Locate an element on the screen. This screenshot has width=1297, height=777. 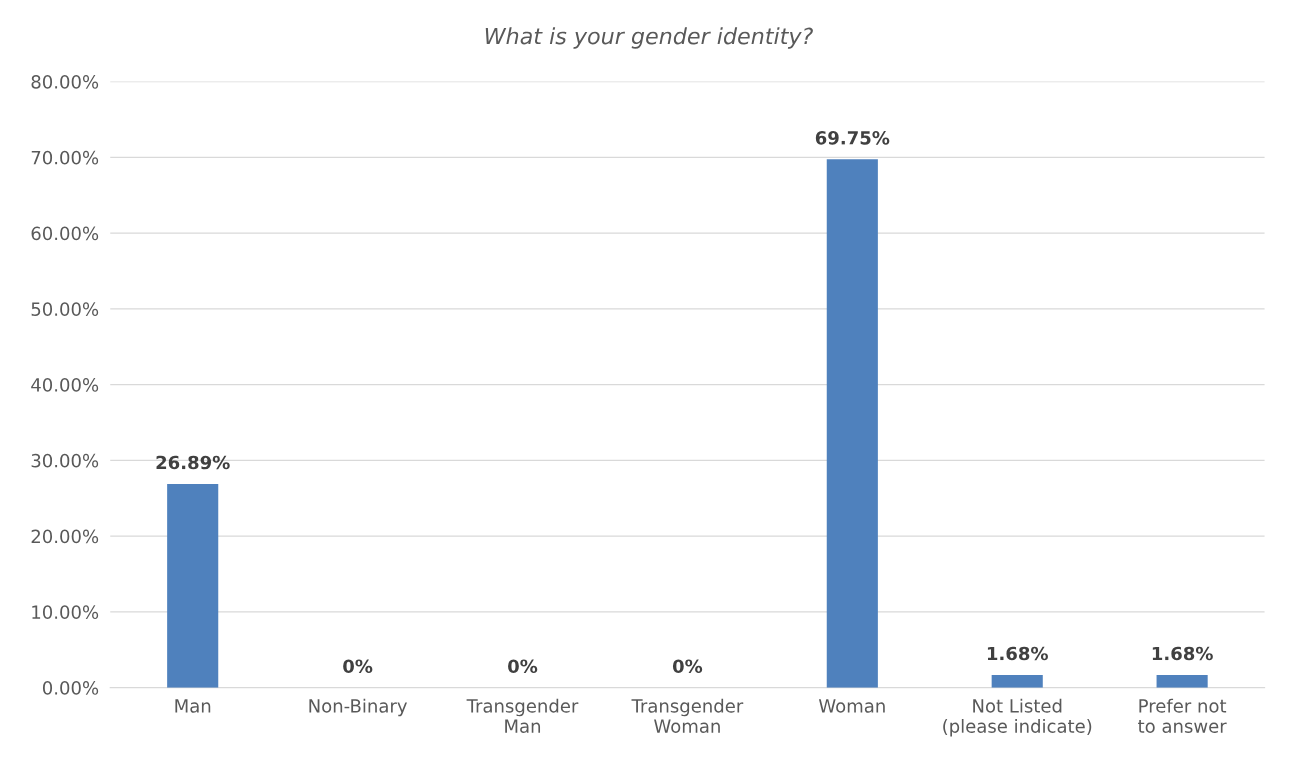
y-tick-label: 40.00% is located at coordinates (65, 385).